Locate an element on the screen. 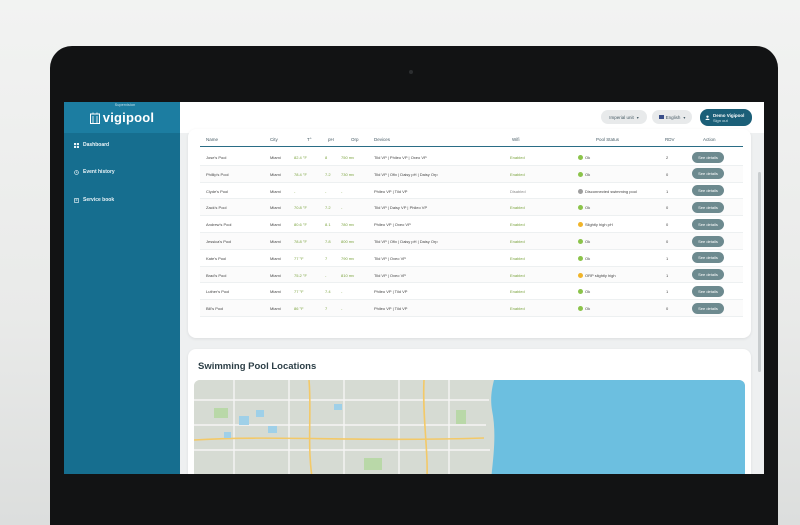  cell-pool-status: Disconnected swimming pool is located at coordinates (607, 191).